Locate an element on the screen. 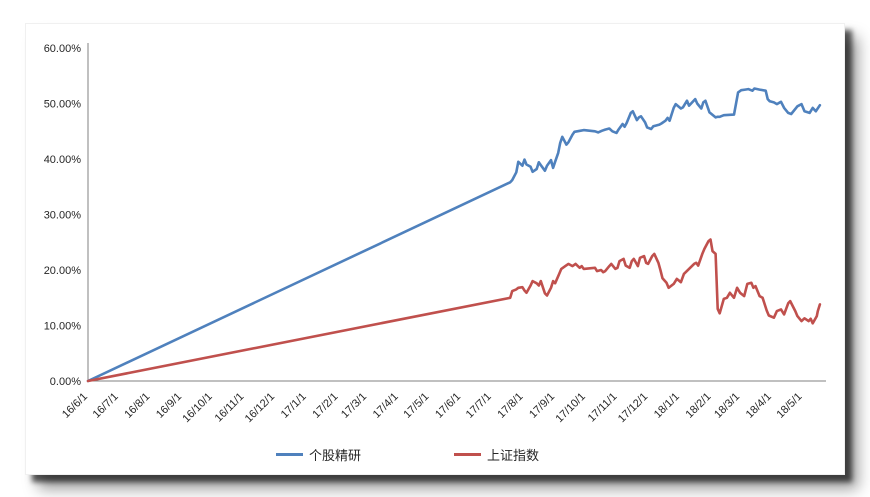 The height and width of the screenshot is (497, 870). x-axis-tick-label: 17/2/1 is located at coordinates (325, 406).